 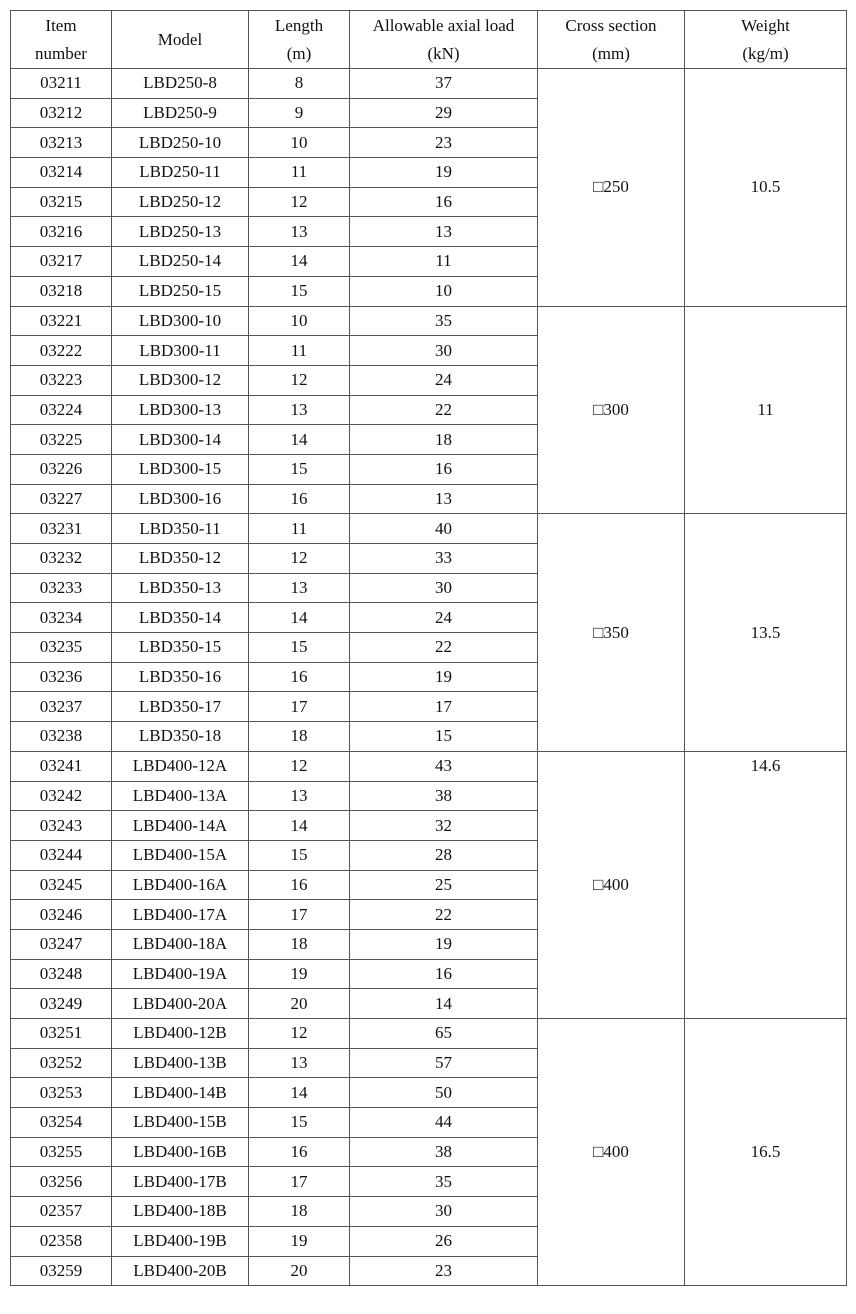 What do you see at coordinates (443, 707) in the screenshot?
I see `load-cell: 17` at bounding box center [443, 707].